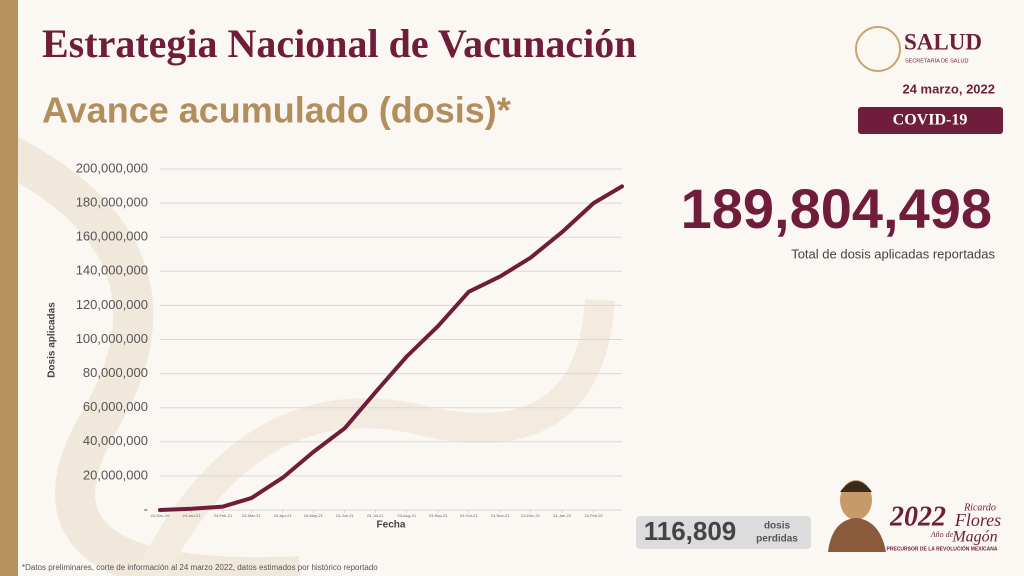 The width and height of the screenshot is (1024, 576). What do you see at coordinates (974, 537) in the screenshot?
I see `emblem-text: Magón` at bounding box center [974, 537].